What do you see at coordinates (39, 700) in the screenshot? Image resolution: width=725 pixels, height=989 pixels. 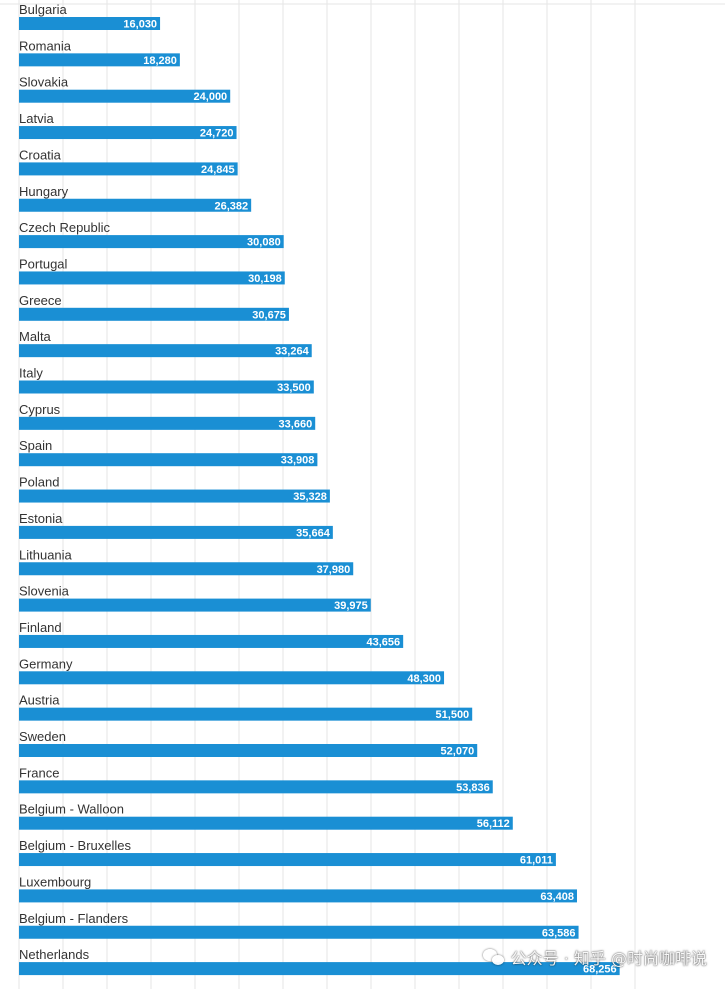 I see `category-label: Austria` at bounding box center [39, 700].